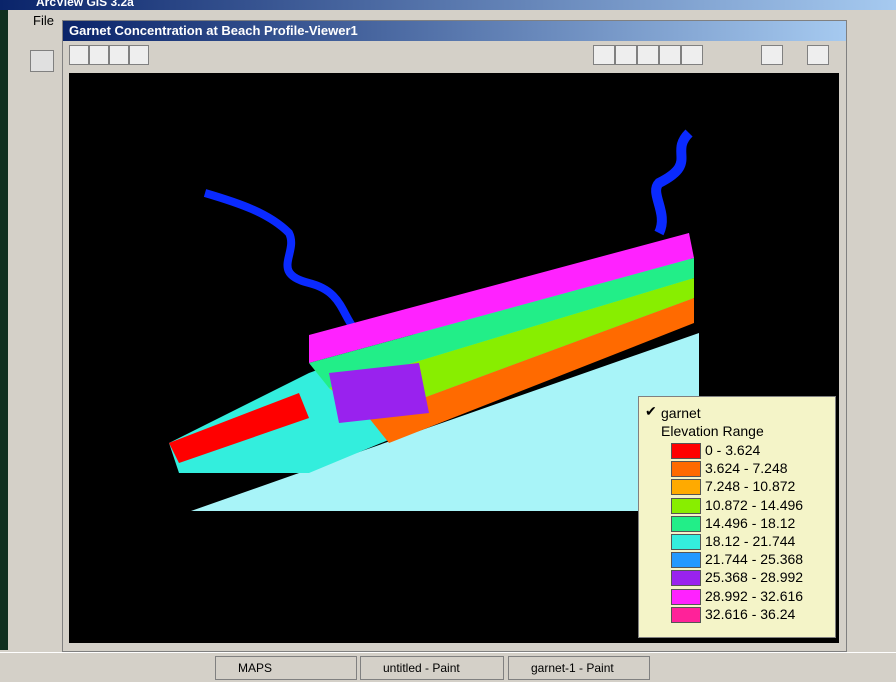  What do you see at coordinates (733, 450) in the screenshot?
I see `legend-label: 0 - 3.624` at bounding box center [733, 450].